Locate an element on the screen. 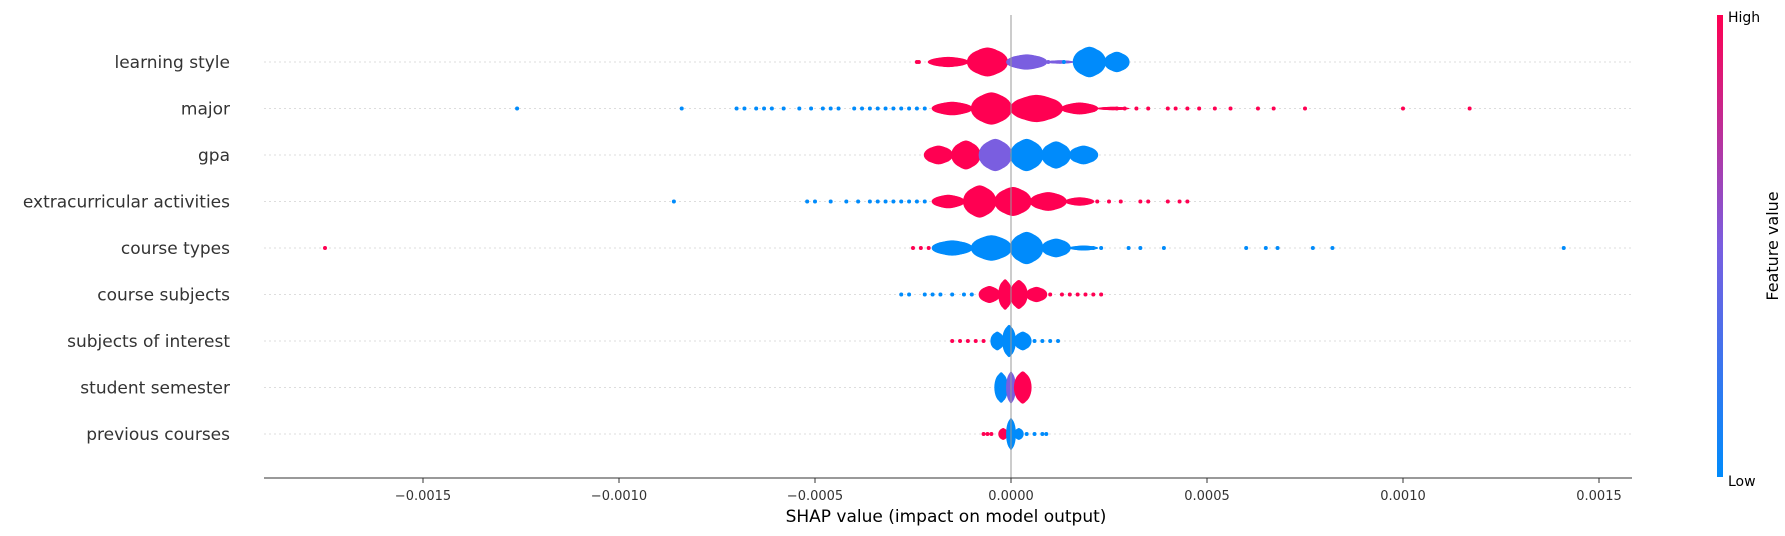 Image resolution: width=1785 pixels, height=536 pixels. x-tick-label: 0.0005 is located at coordinates (1207, 496).